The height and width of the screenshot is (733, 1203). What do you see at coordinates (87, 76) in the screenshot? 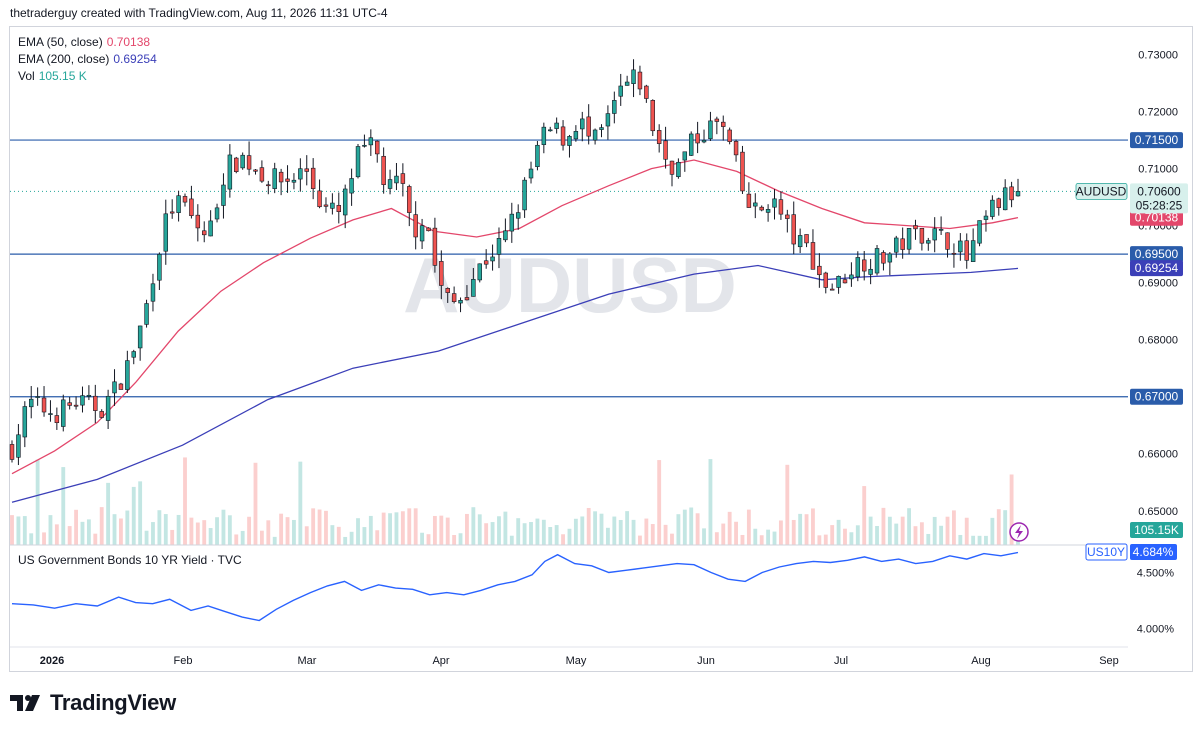
I see `legend-vol: Vol 105.15 K` at bounding box center [87, 76].